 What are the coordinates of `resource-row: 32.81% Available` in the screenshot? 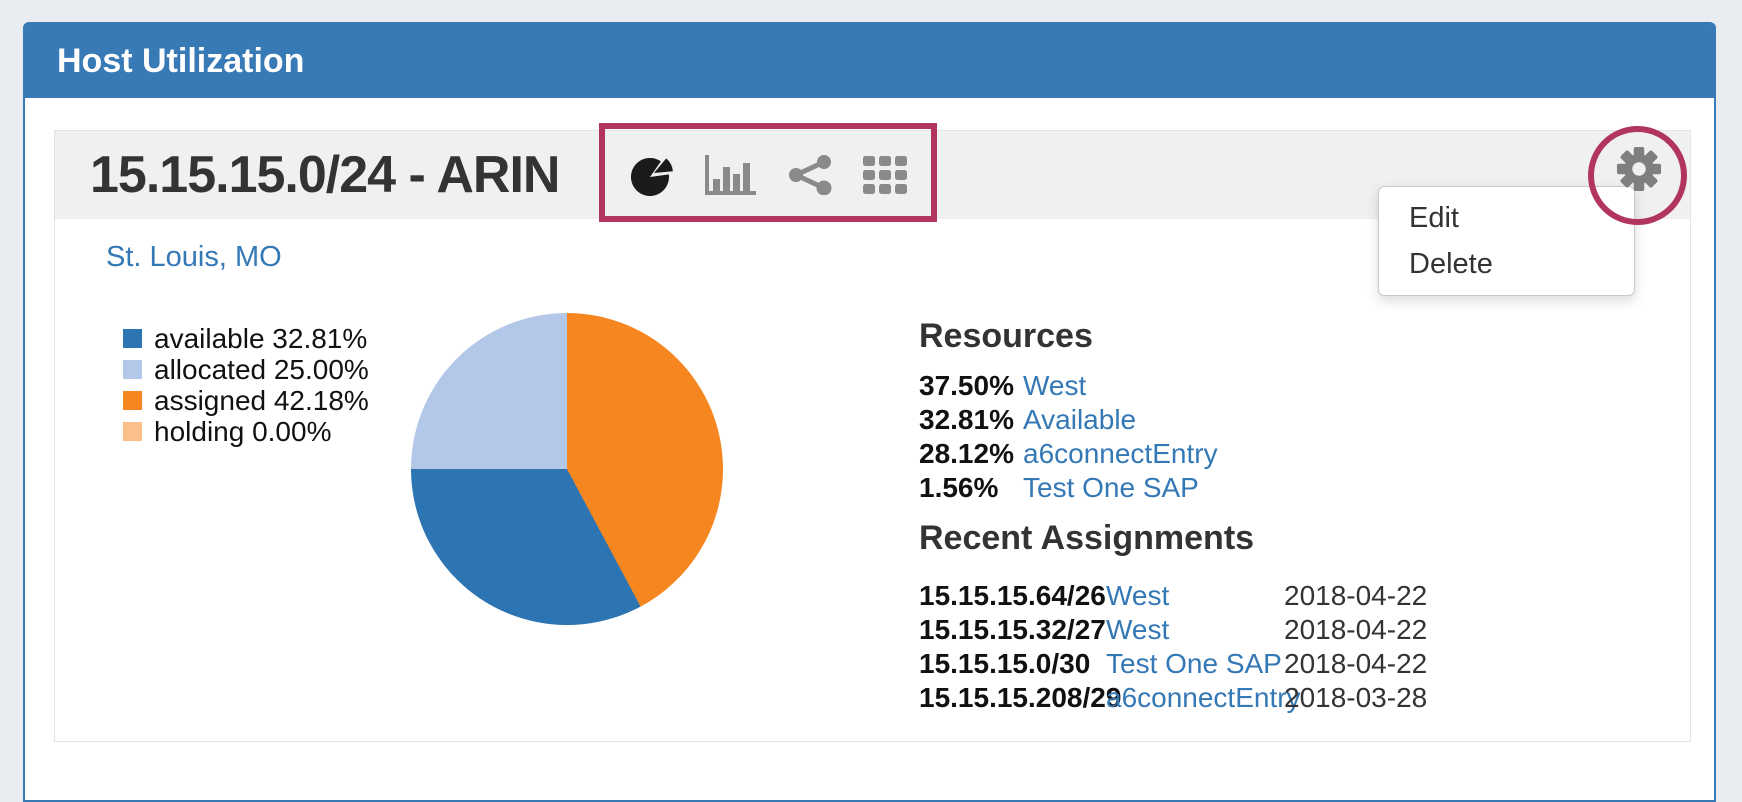 It's located at (1229, 420).